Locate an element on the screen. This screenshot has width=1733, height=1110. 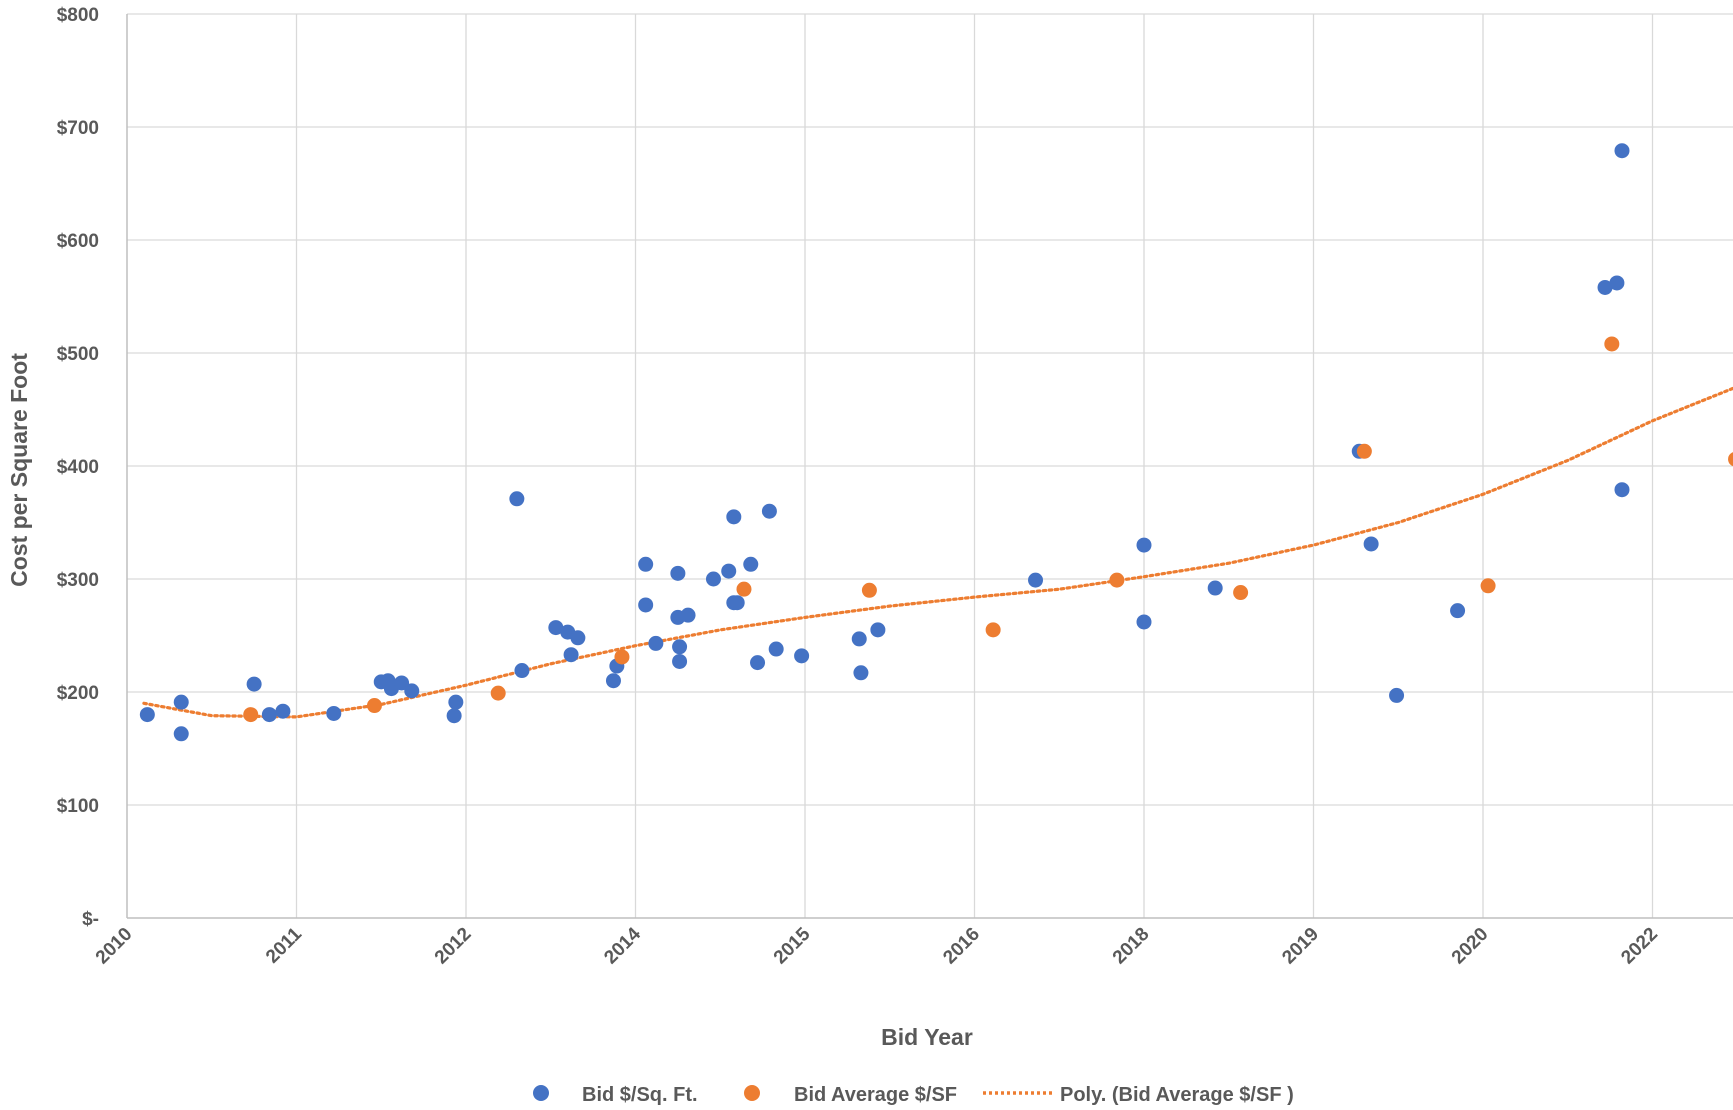
y-tick-label: $700 is located at coordinates (78, 128).